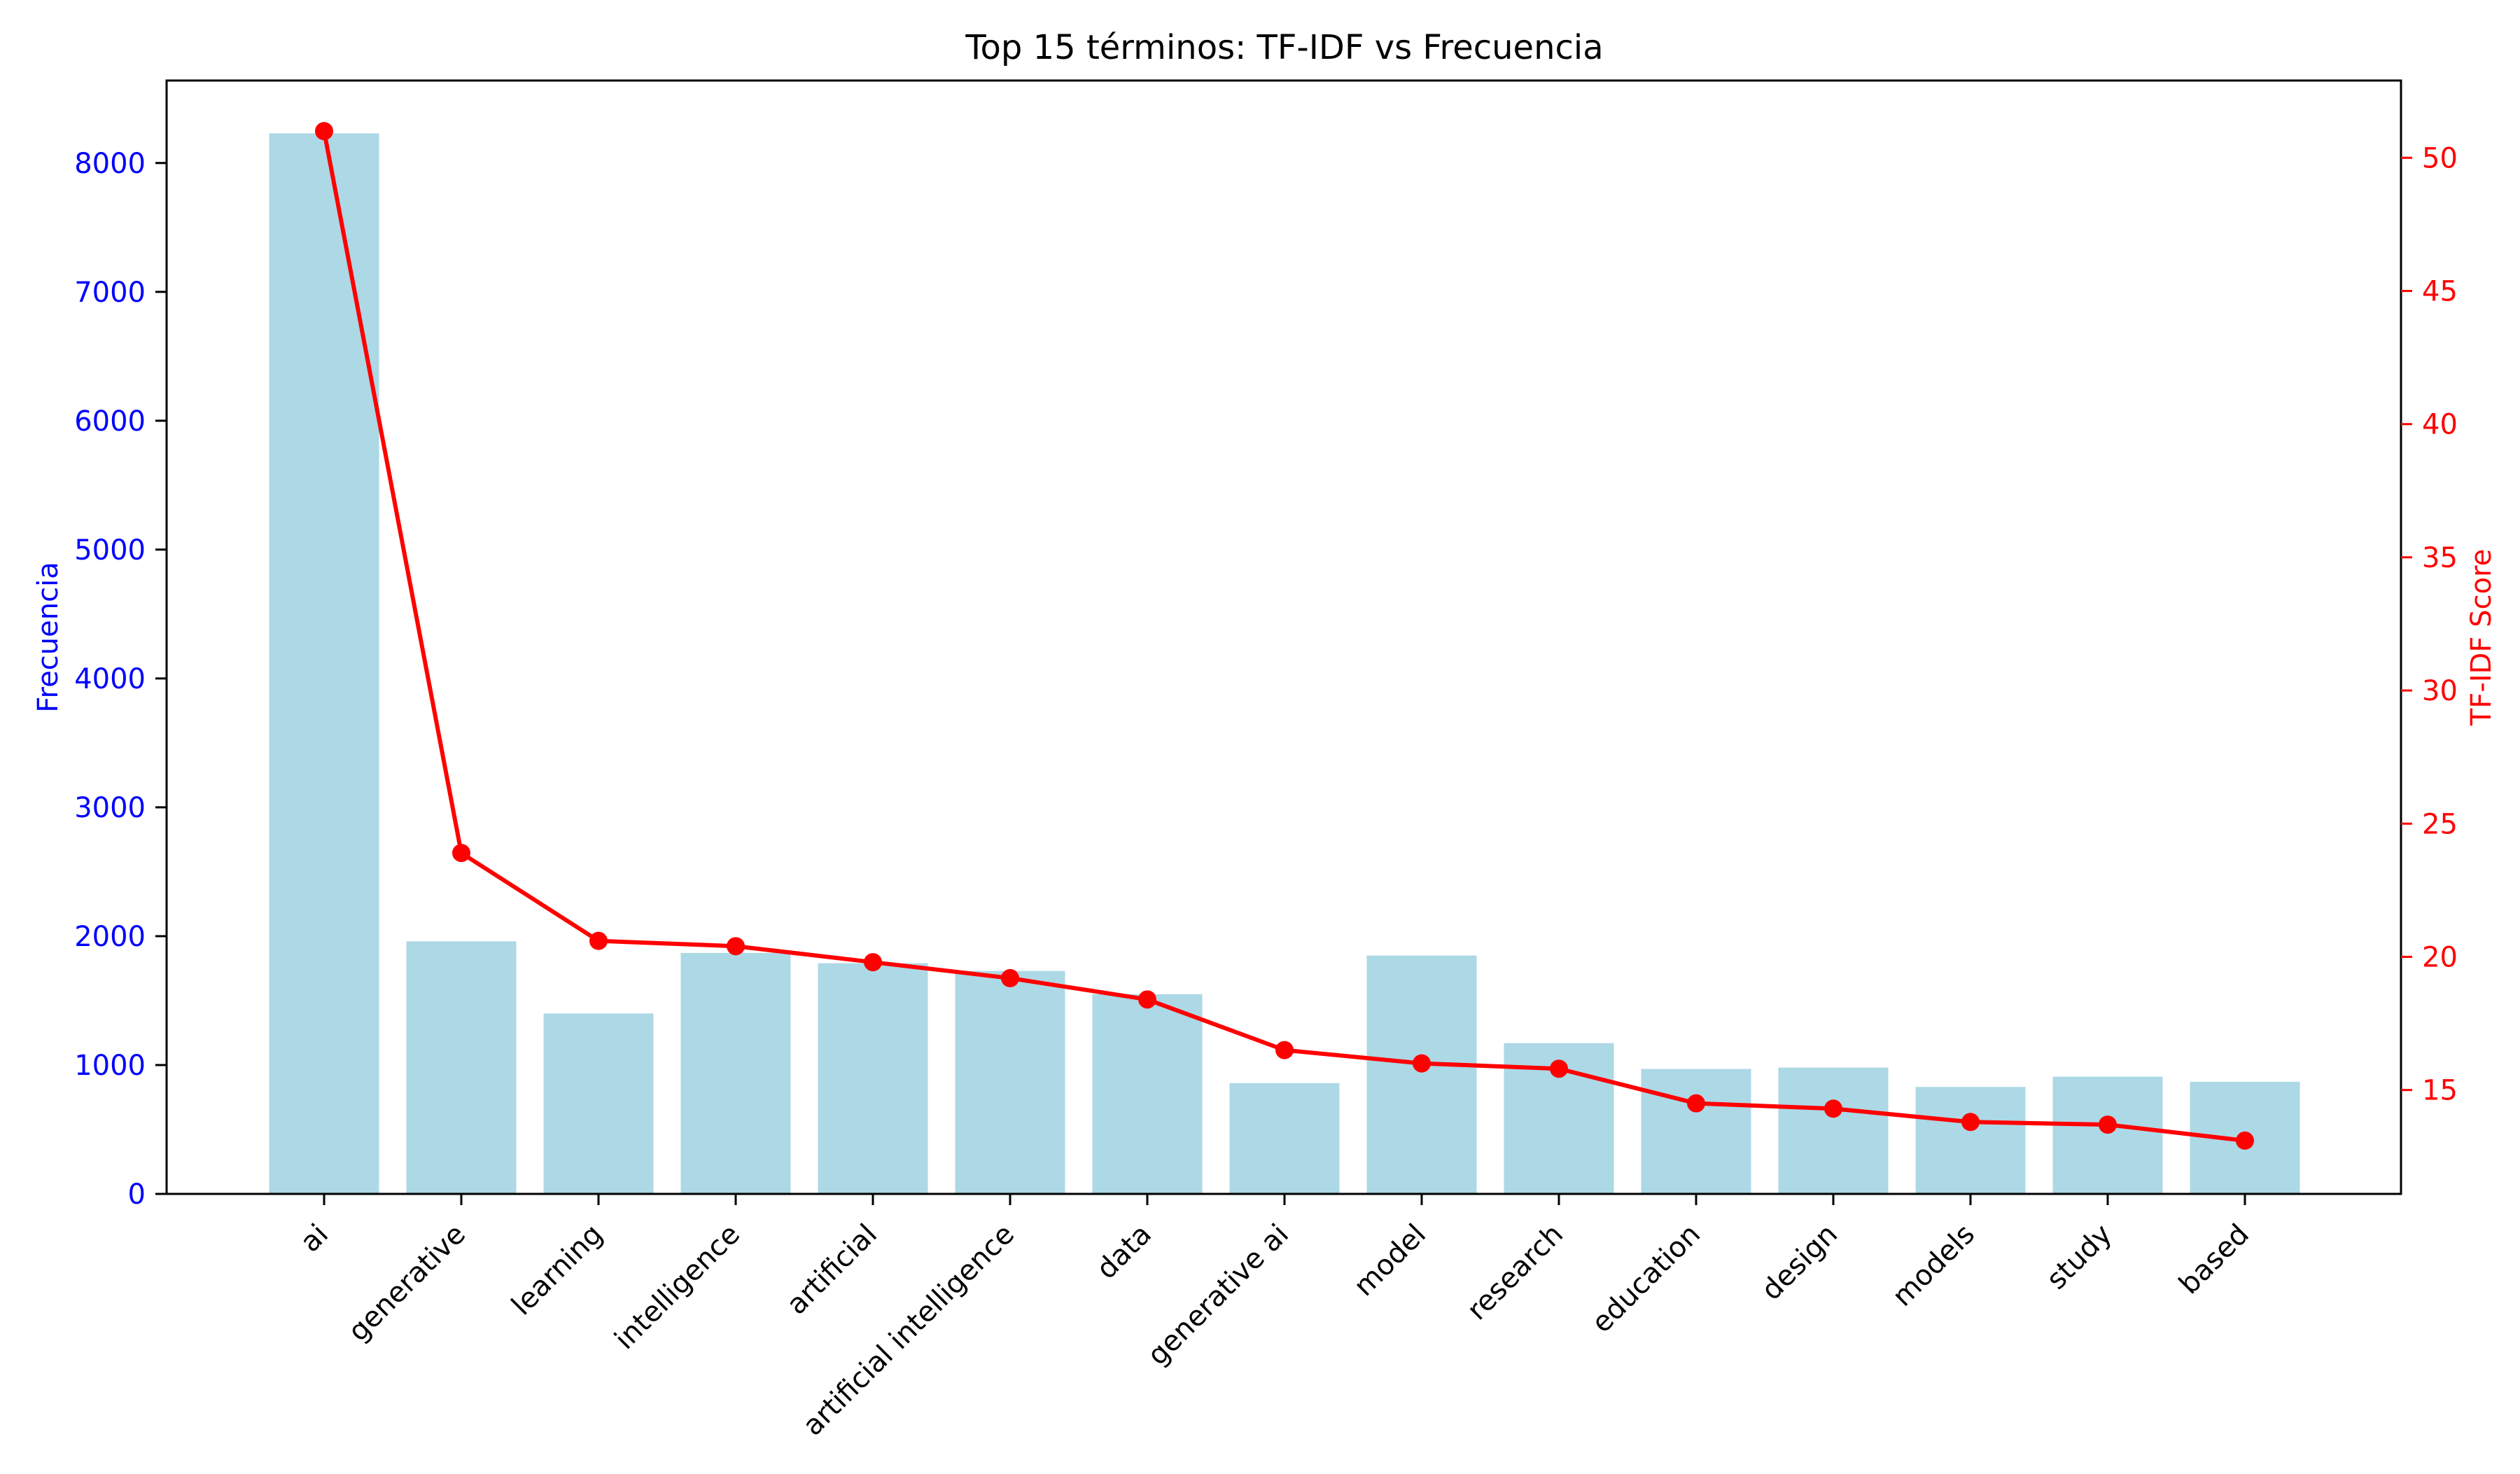  I want to click on bar-education, so click(1696, 1132).